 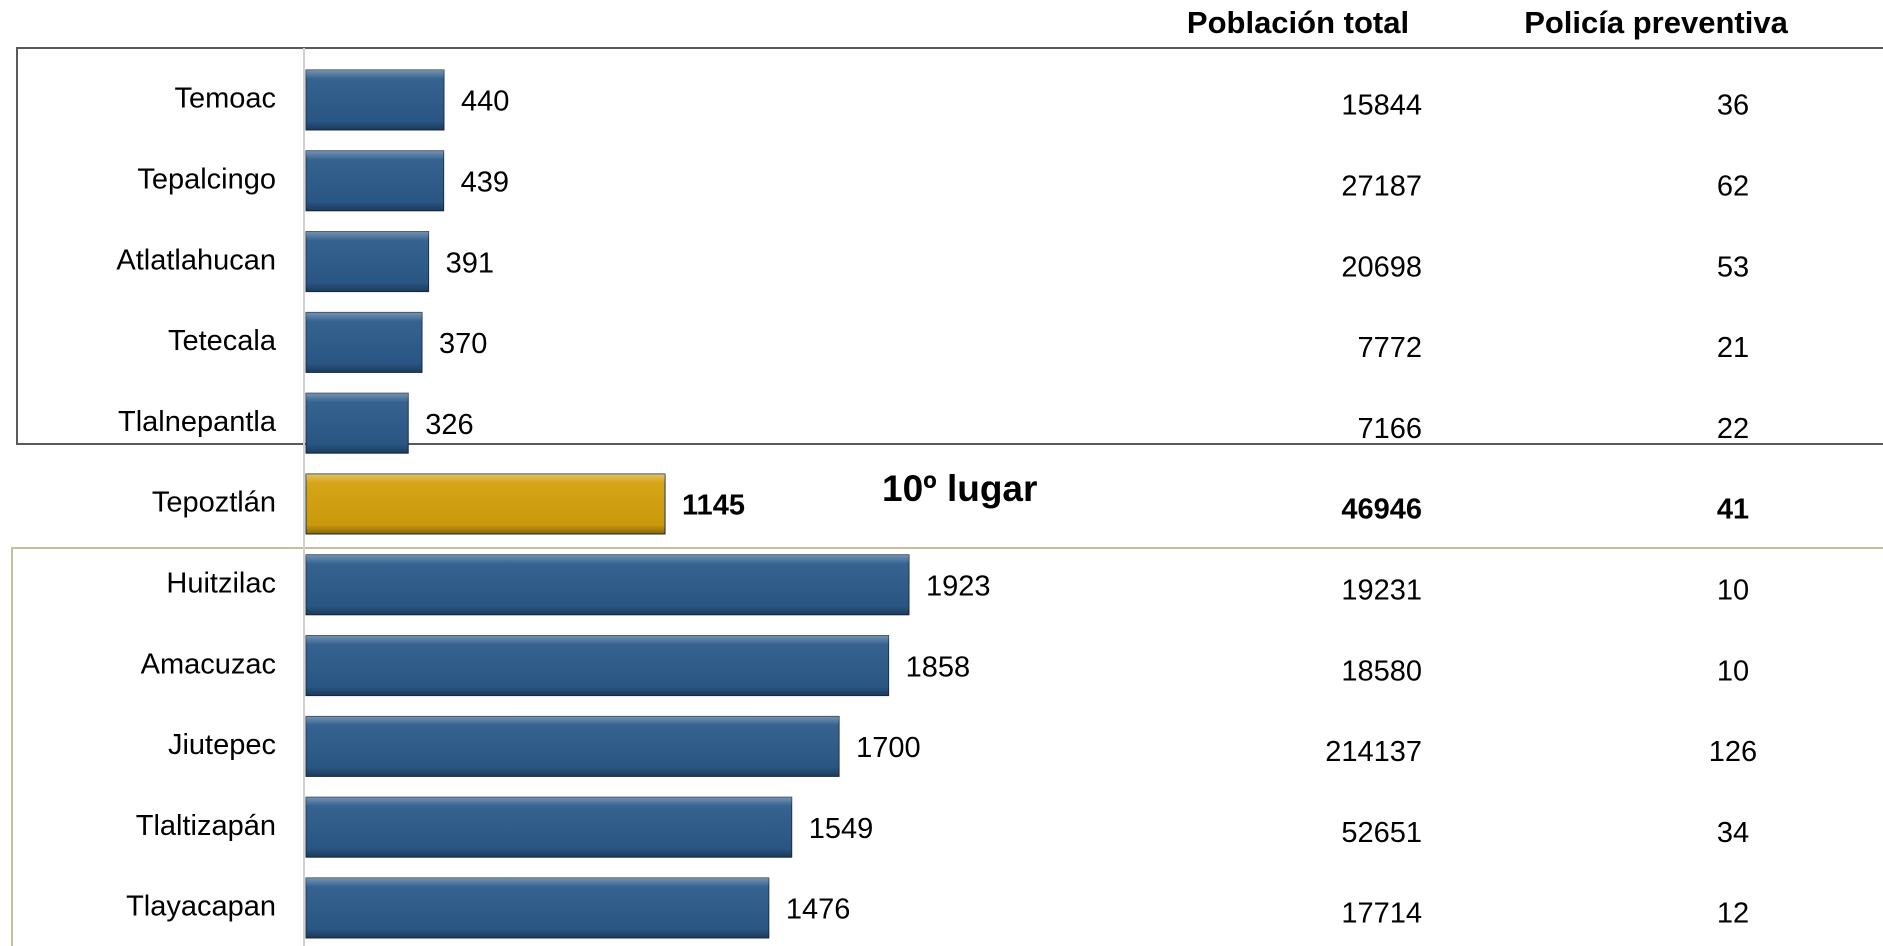 I want to click on value-label: 391, so click(x=470, y=263).